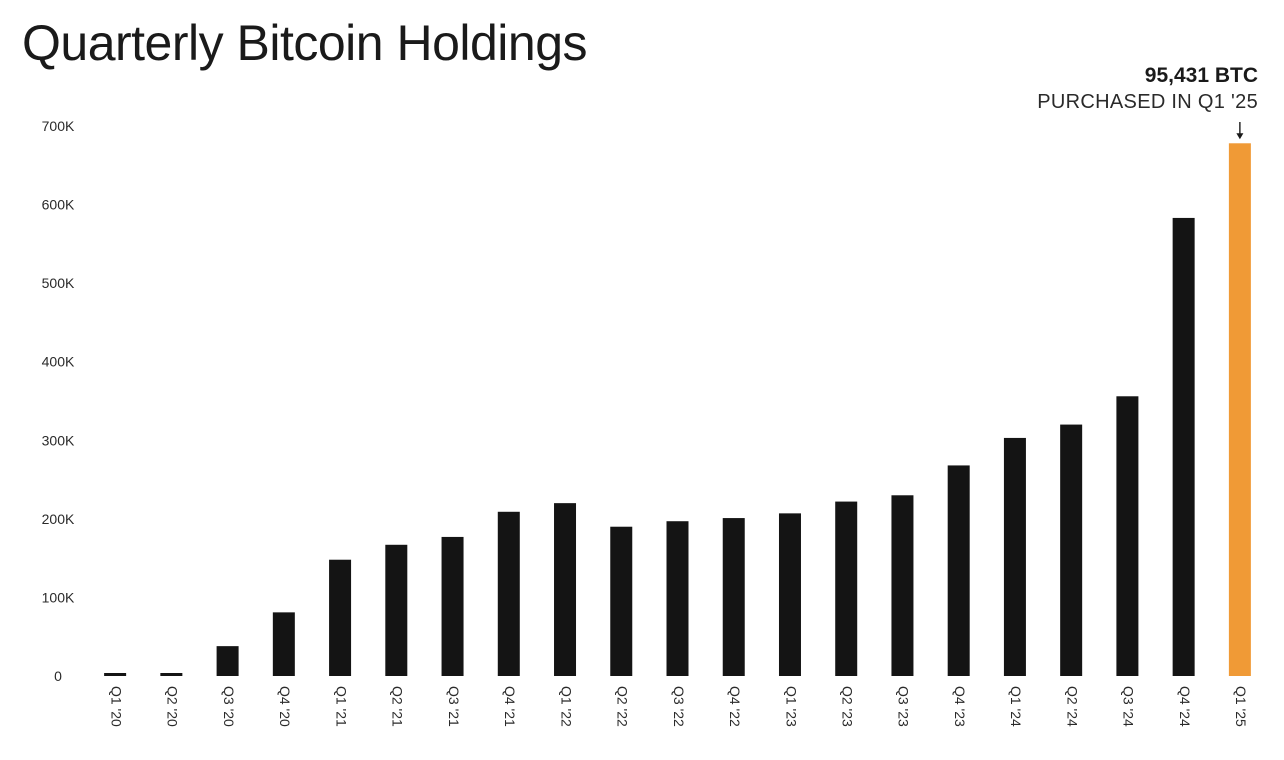 Image resolution: width=1284 pixels, height=760 pixels. I want to click on y-tick-label: 700K, so click(58, 126).